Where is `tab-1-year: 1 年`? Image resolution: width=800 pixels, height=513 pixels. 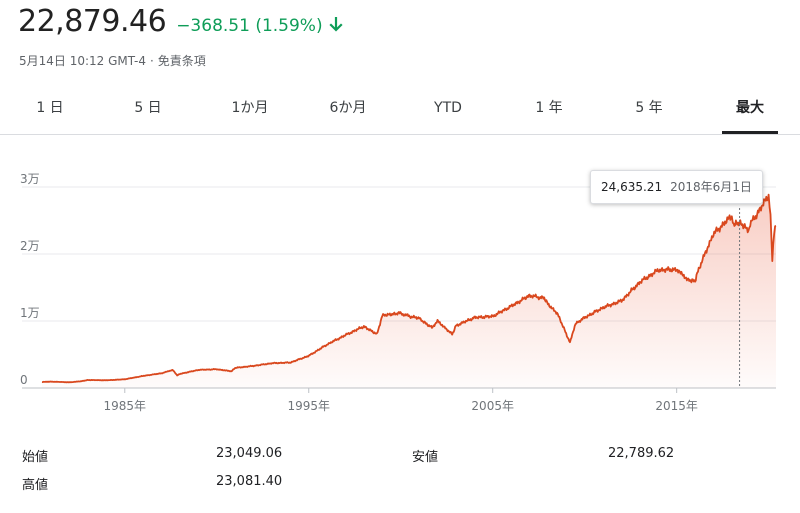
tab-1-year: 1 年 is located at coordinates (549, 108).